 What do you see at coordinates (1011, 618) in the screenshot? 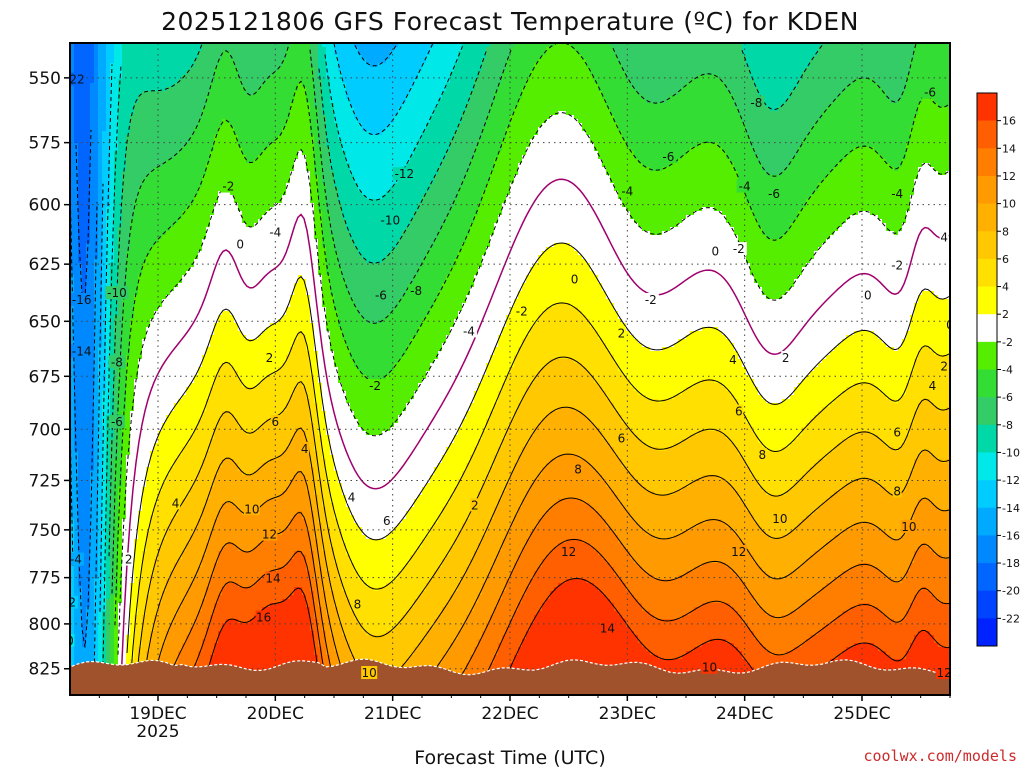
I see `colorbar-label: -22` at bounding box center [1011, 618].